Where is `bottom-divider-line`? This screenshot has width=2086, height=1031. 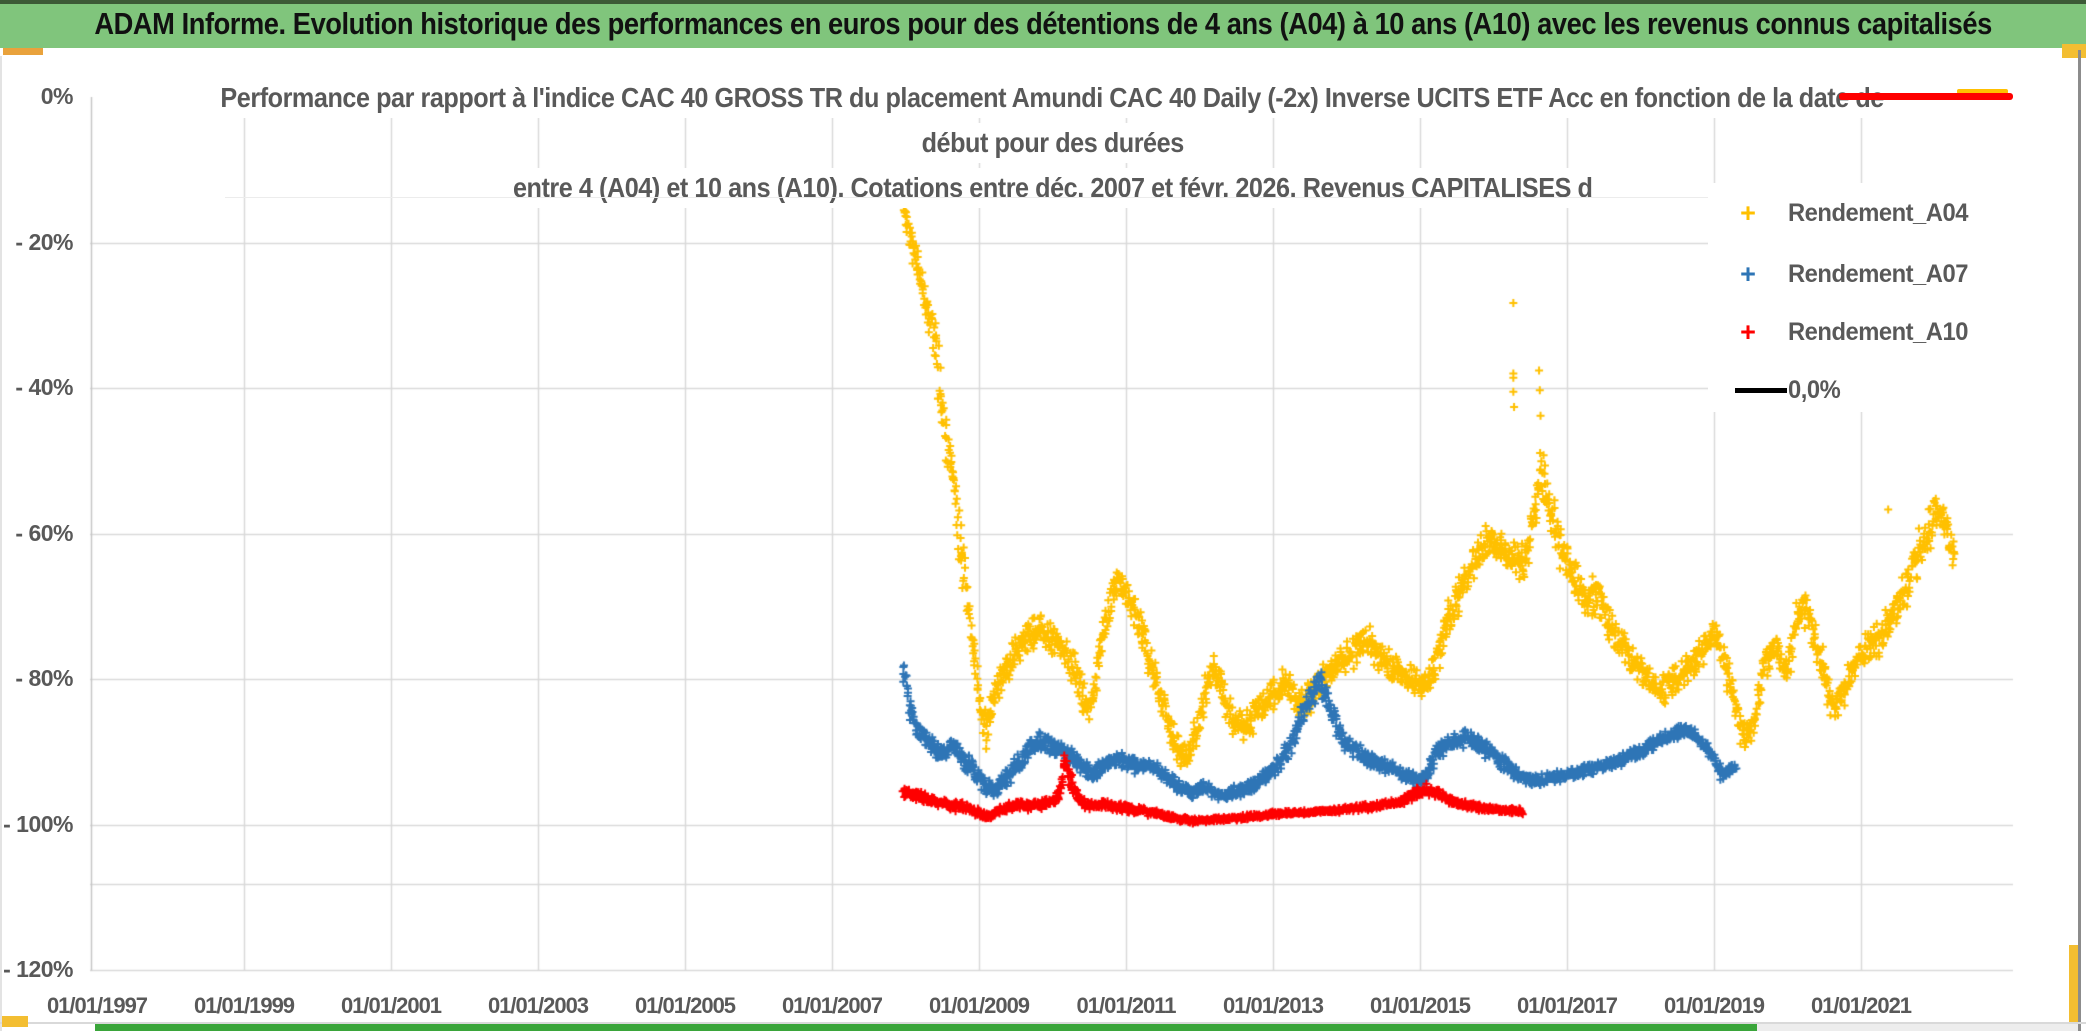 bottom-divider-line is located at coordinates (1043, 1023).